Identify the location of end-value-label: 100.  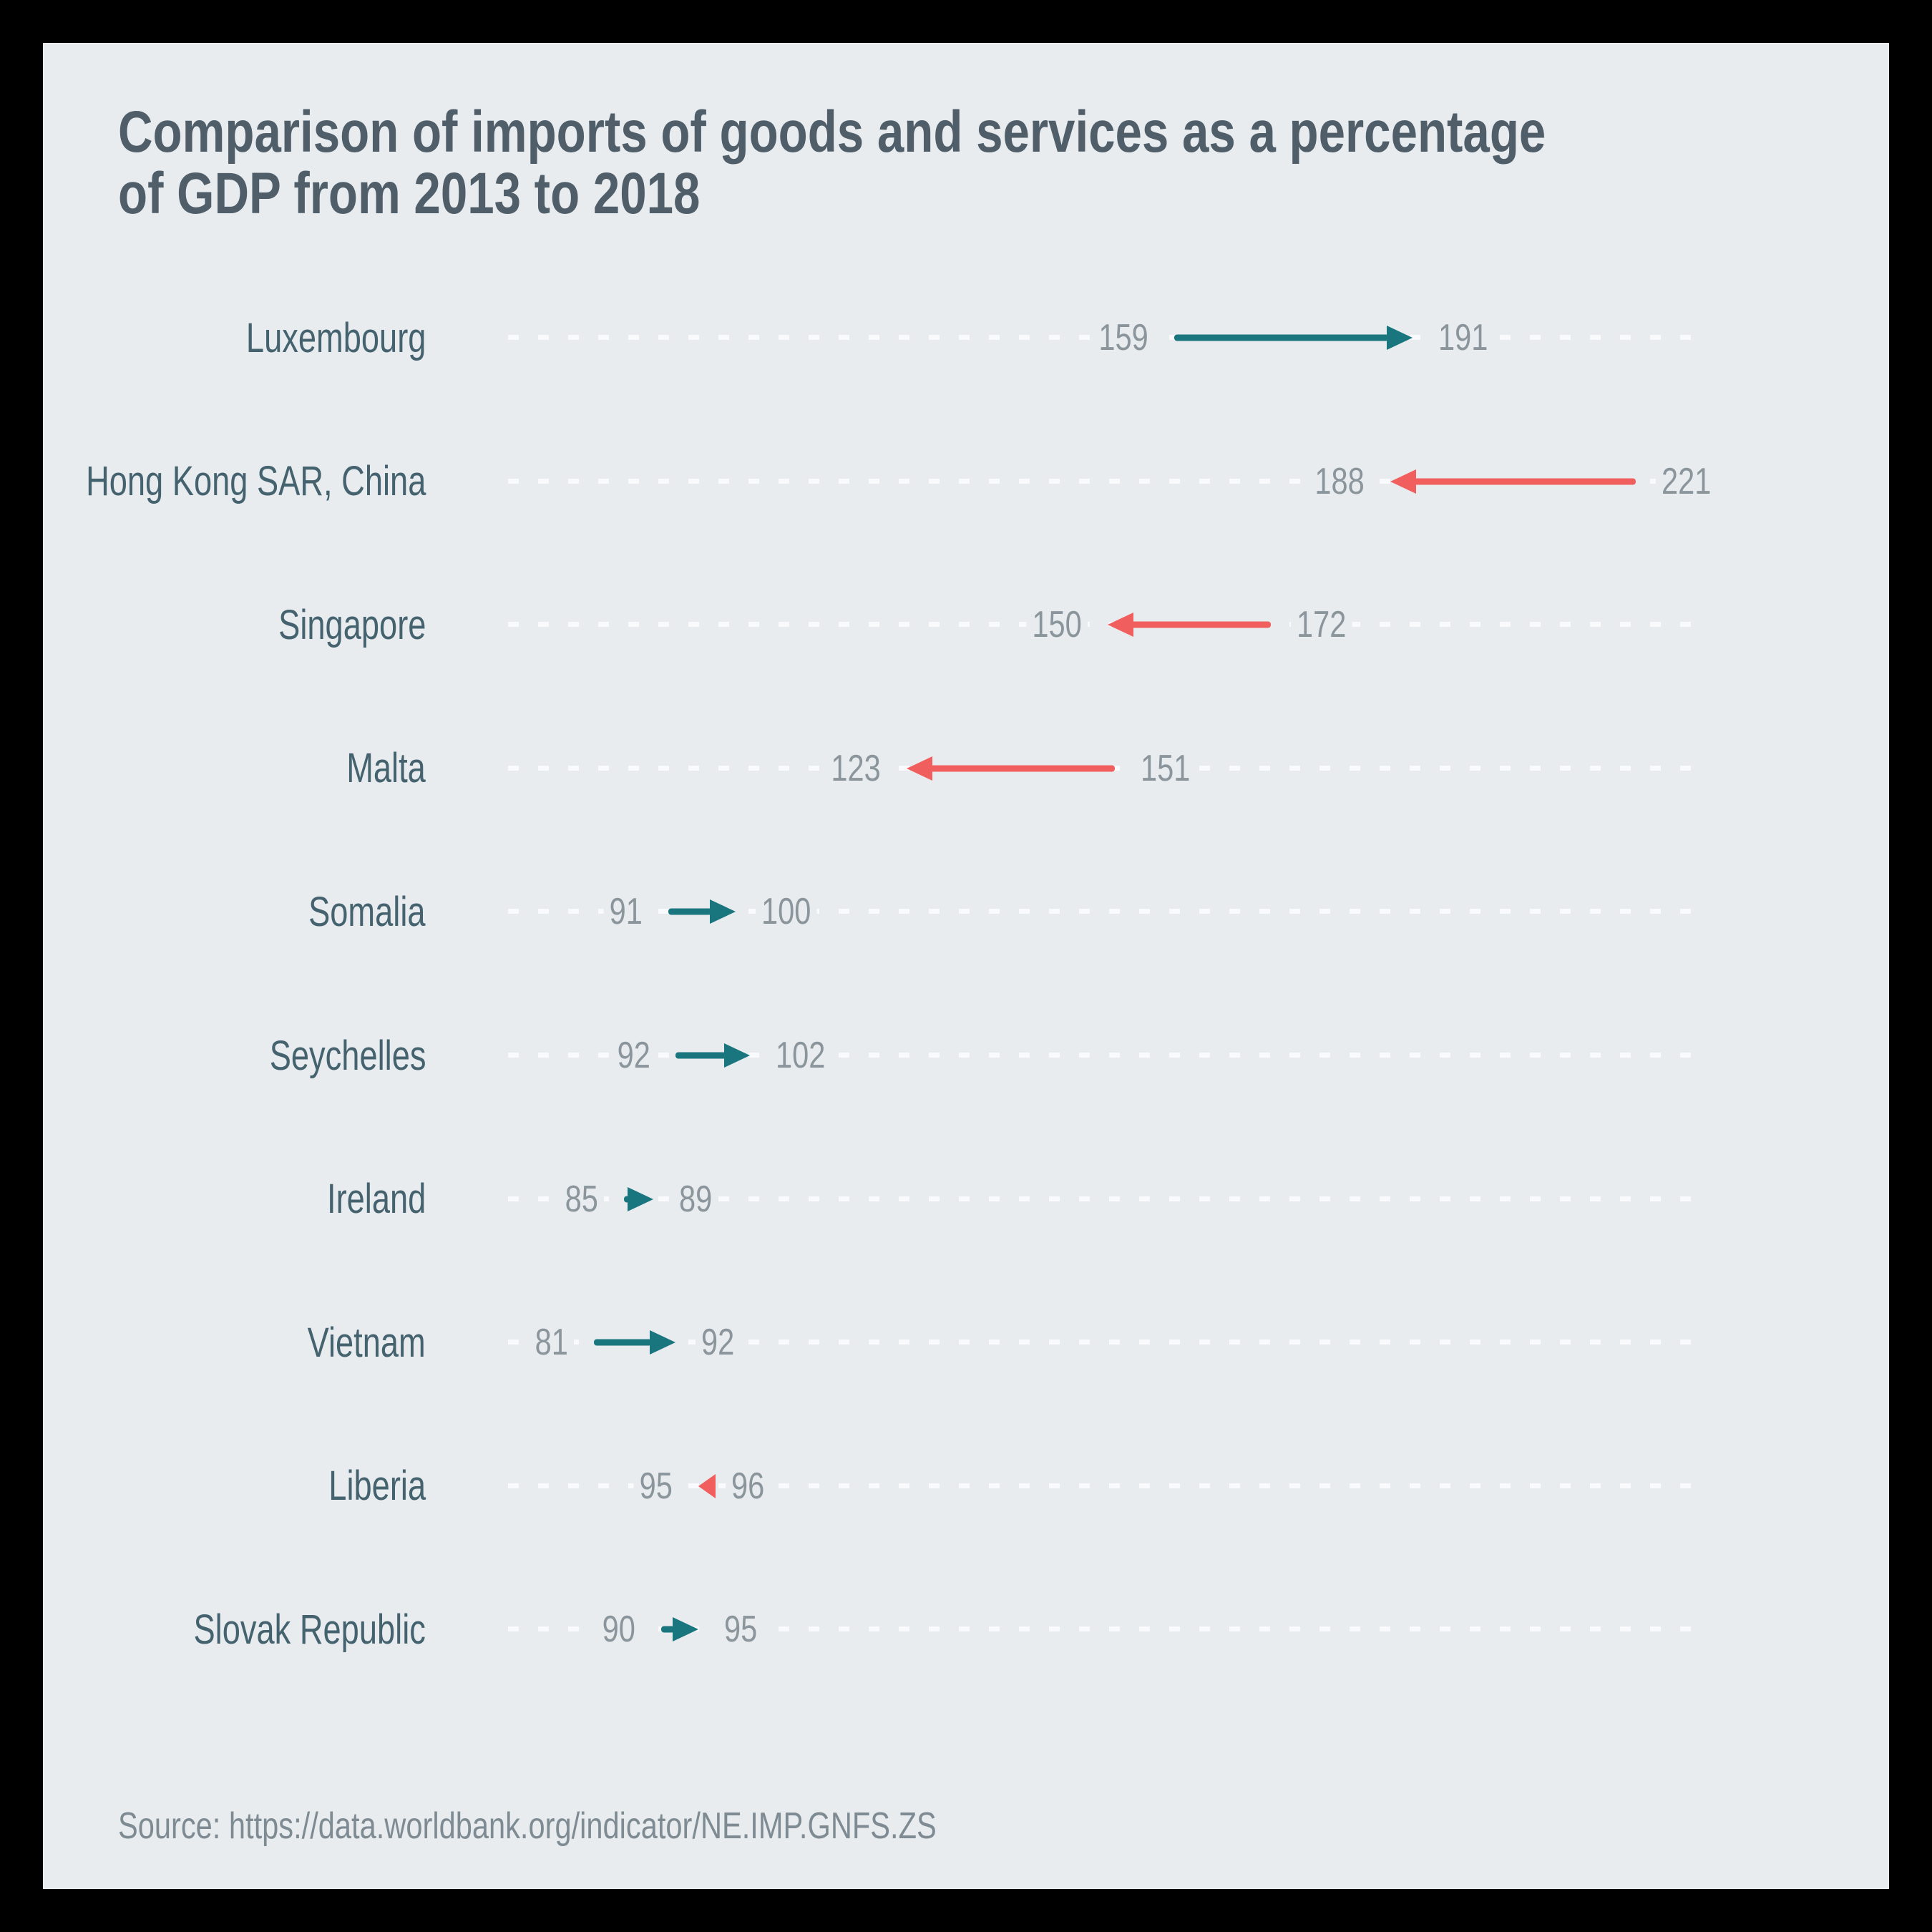
(898, 911).